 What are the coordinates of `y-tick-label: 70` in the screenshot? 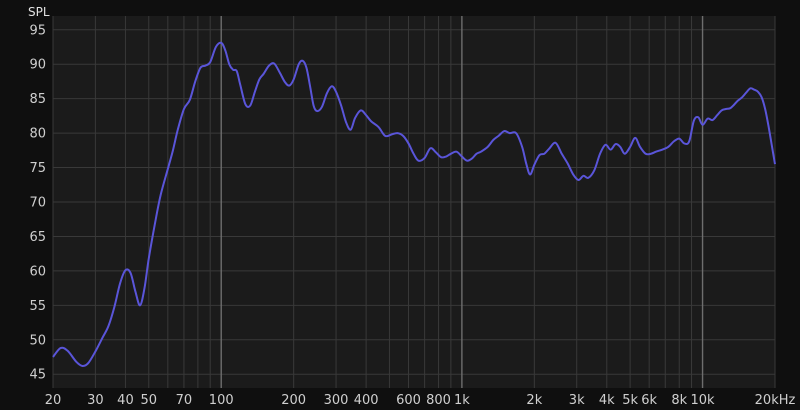 It's located at (37, 203).